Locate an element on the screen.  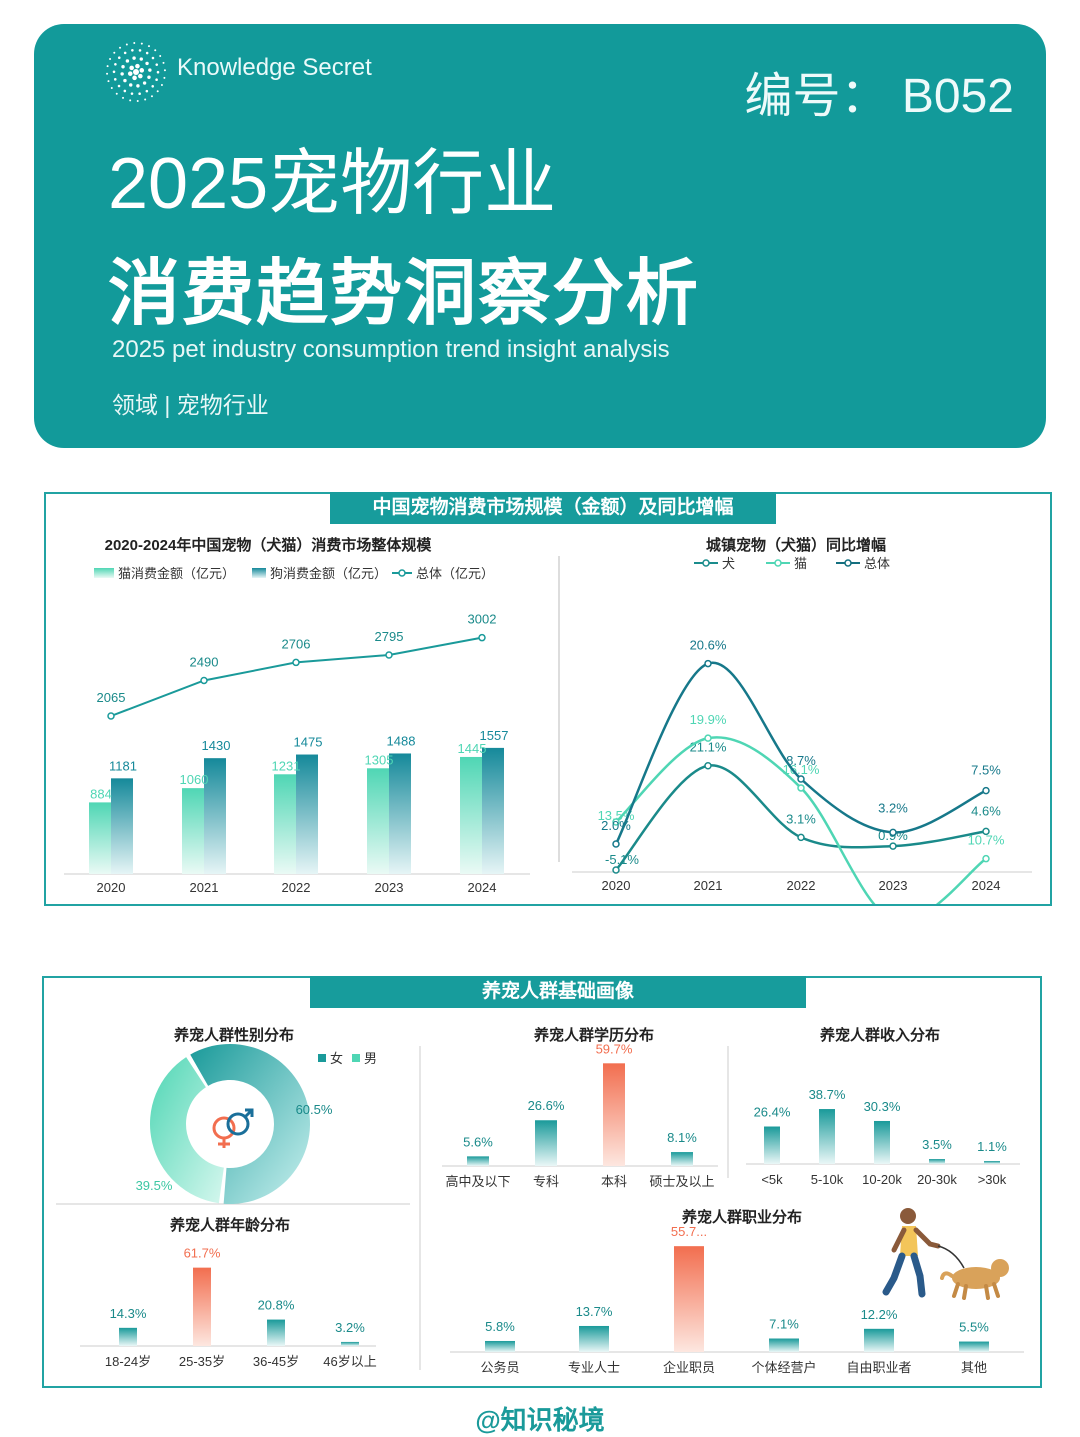
growth-value-label: 4.6% is located at coordinates (986, 810).